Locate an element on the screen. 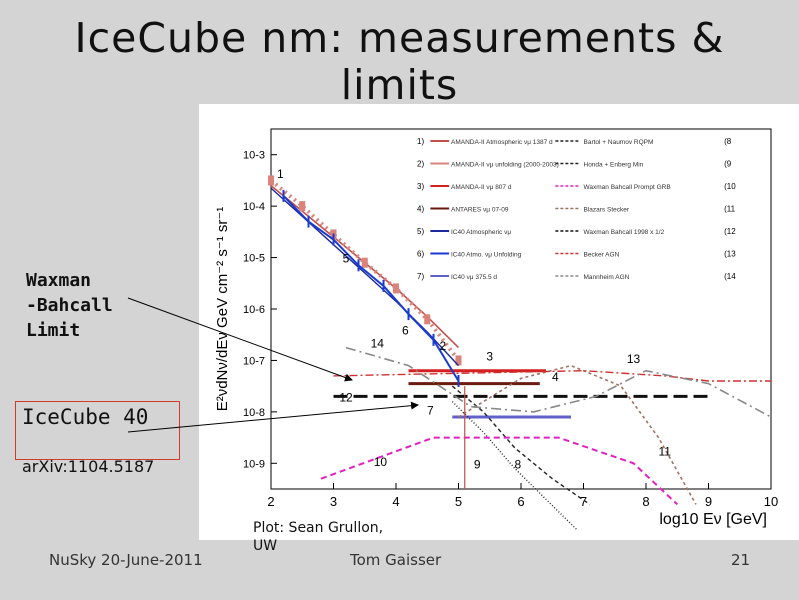  x-tick-label: 9 is located at coordinates (708, 501).